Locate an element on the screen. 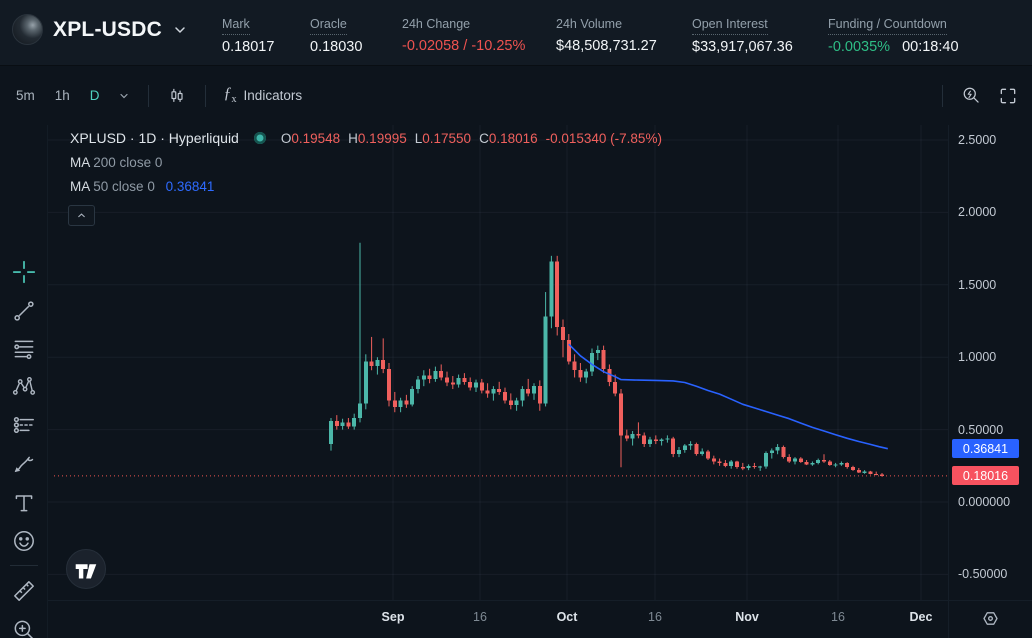 The width and height of the screenshot is (1032, 638). candle-style-icon is located at coordinates (176, 95).